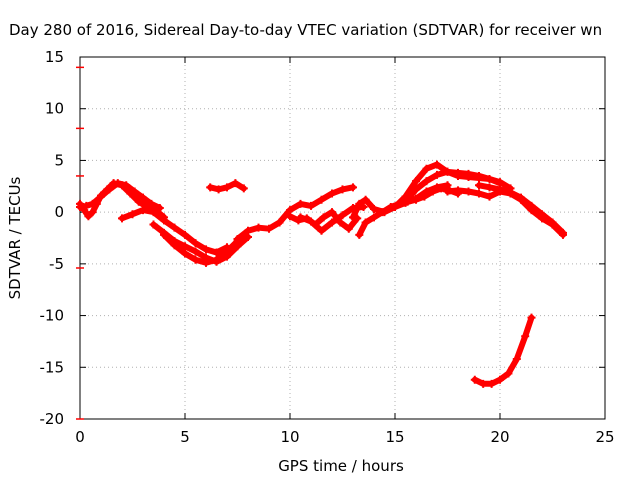 Image resolution: width=640 pixels, height=480 pixels. I want to click on x-tick-label: 5, so click(185, 437).